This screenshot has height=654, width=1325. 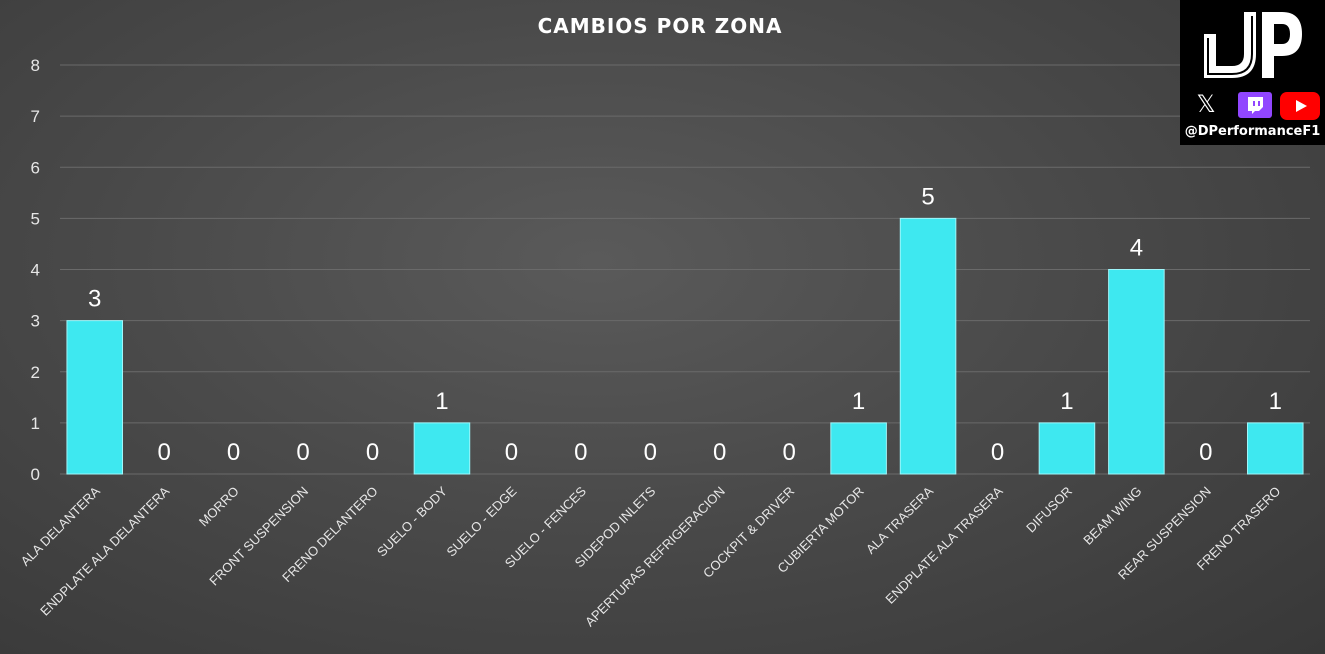 What do you see at coordinates (35, 423) in the screenshot?
I see `y-tick-label: 1` at bounding box center [35, 423].